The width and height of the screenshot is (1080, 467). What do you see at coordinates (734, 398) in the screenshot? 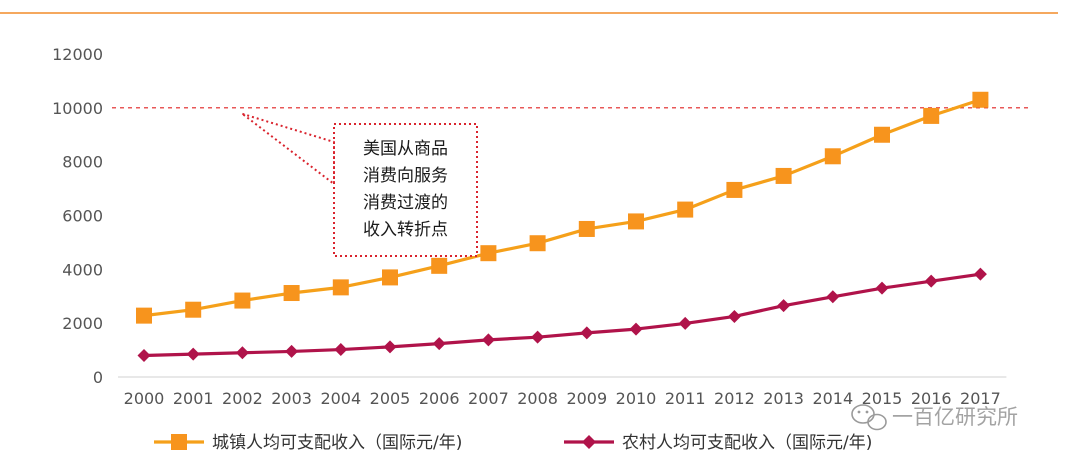
I see `x-tick-label: 2012` at bounding box center [734, 398].